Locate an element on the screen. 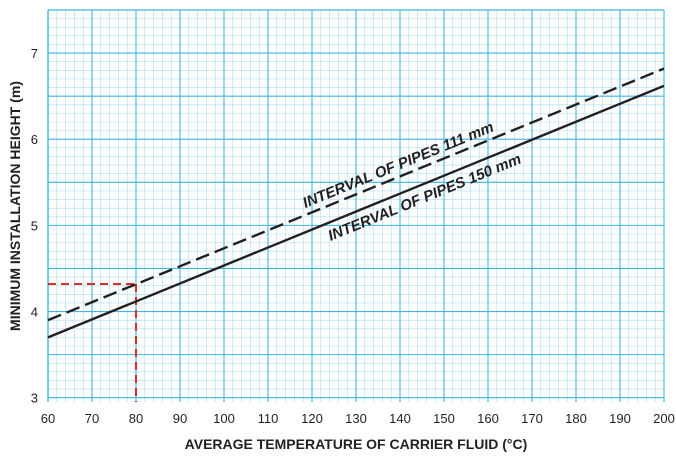 Image resolution: width=676 pixels, height=458 pixels. x-tick-label: 160 is located at coordinates (488, 418).